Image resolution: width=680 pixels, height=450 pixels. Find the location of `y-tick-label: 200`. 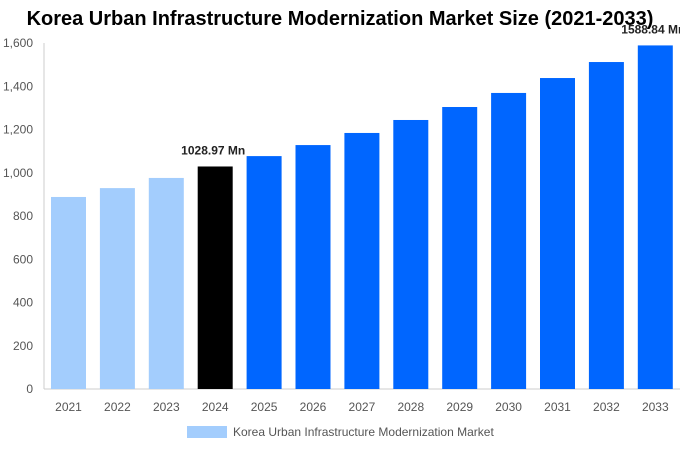

y-tick-label: 200 is located at coordinates (23, 346).